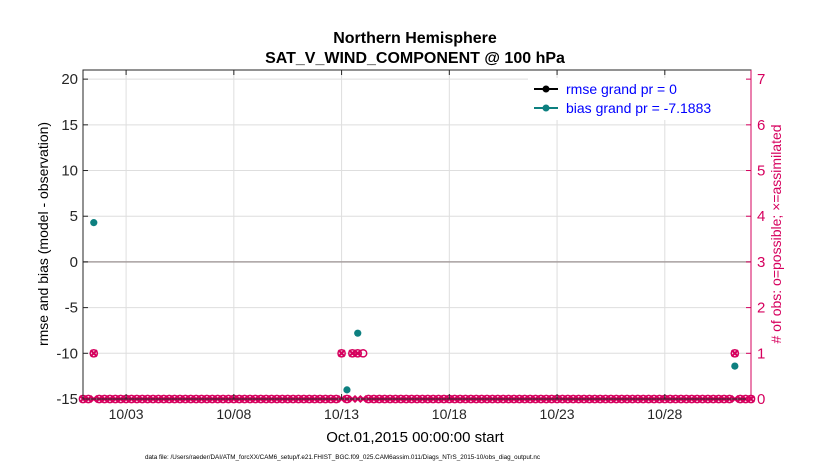  What do you see at coordinates (557, 414) in the screenshot?
I see `x-tick-label: 10/23` at bounding box center [557, 414].